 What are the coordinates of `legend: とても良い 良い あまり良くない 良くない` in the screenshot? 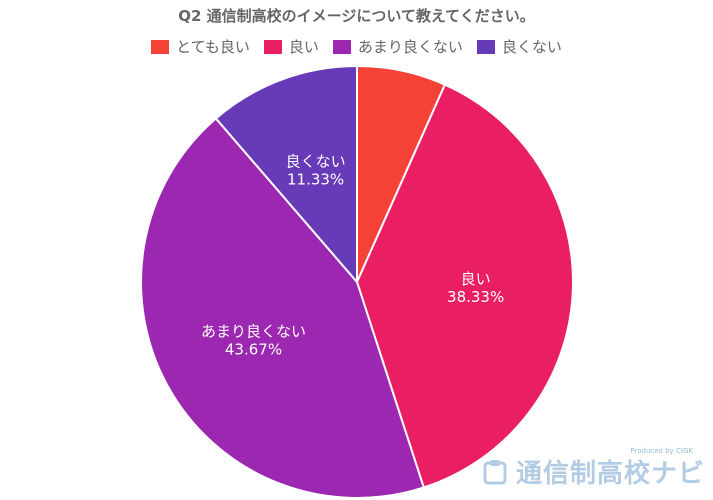 It's located at (356, 46).